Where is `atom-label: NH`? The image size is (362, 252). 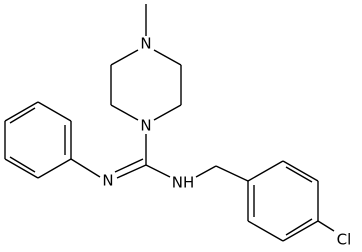 atom-label: NH is located at coordinates (183, 183).